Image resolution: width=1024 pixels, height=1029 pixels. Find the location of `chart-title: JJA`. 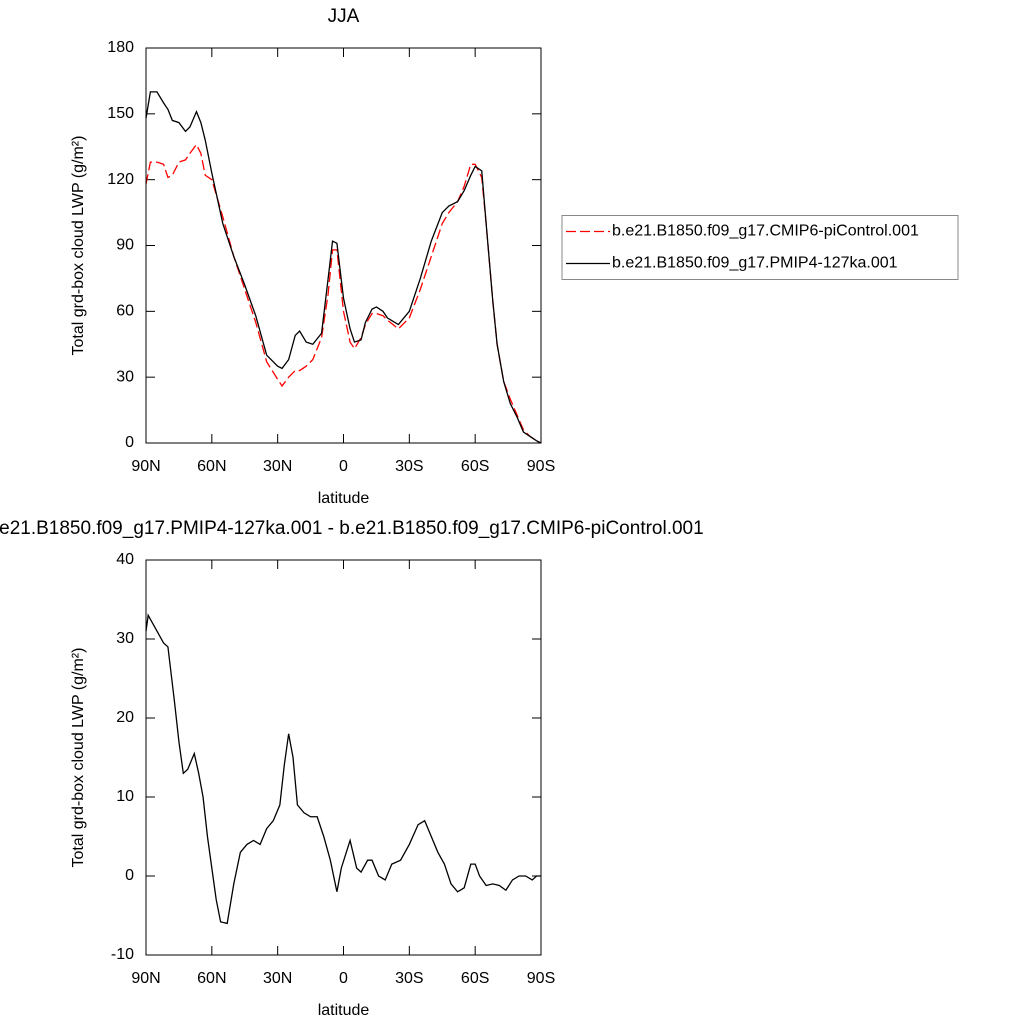

chart-title: JJA is located at coordinates (344, 16).